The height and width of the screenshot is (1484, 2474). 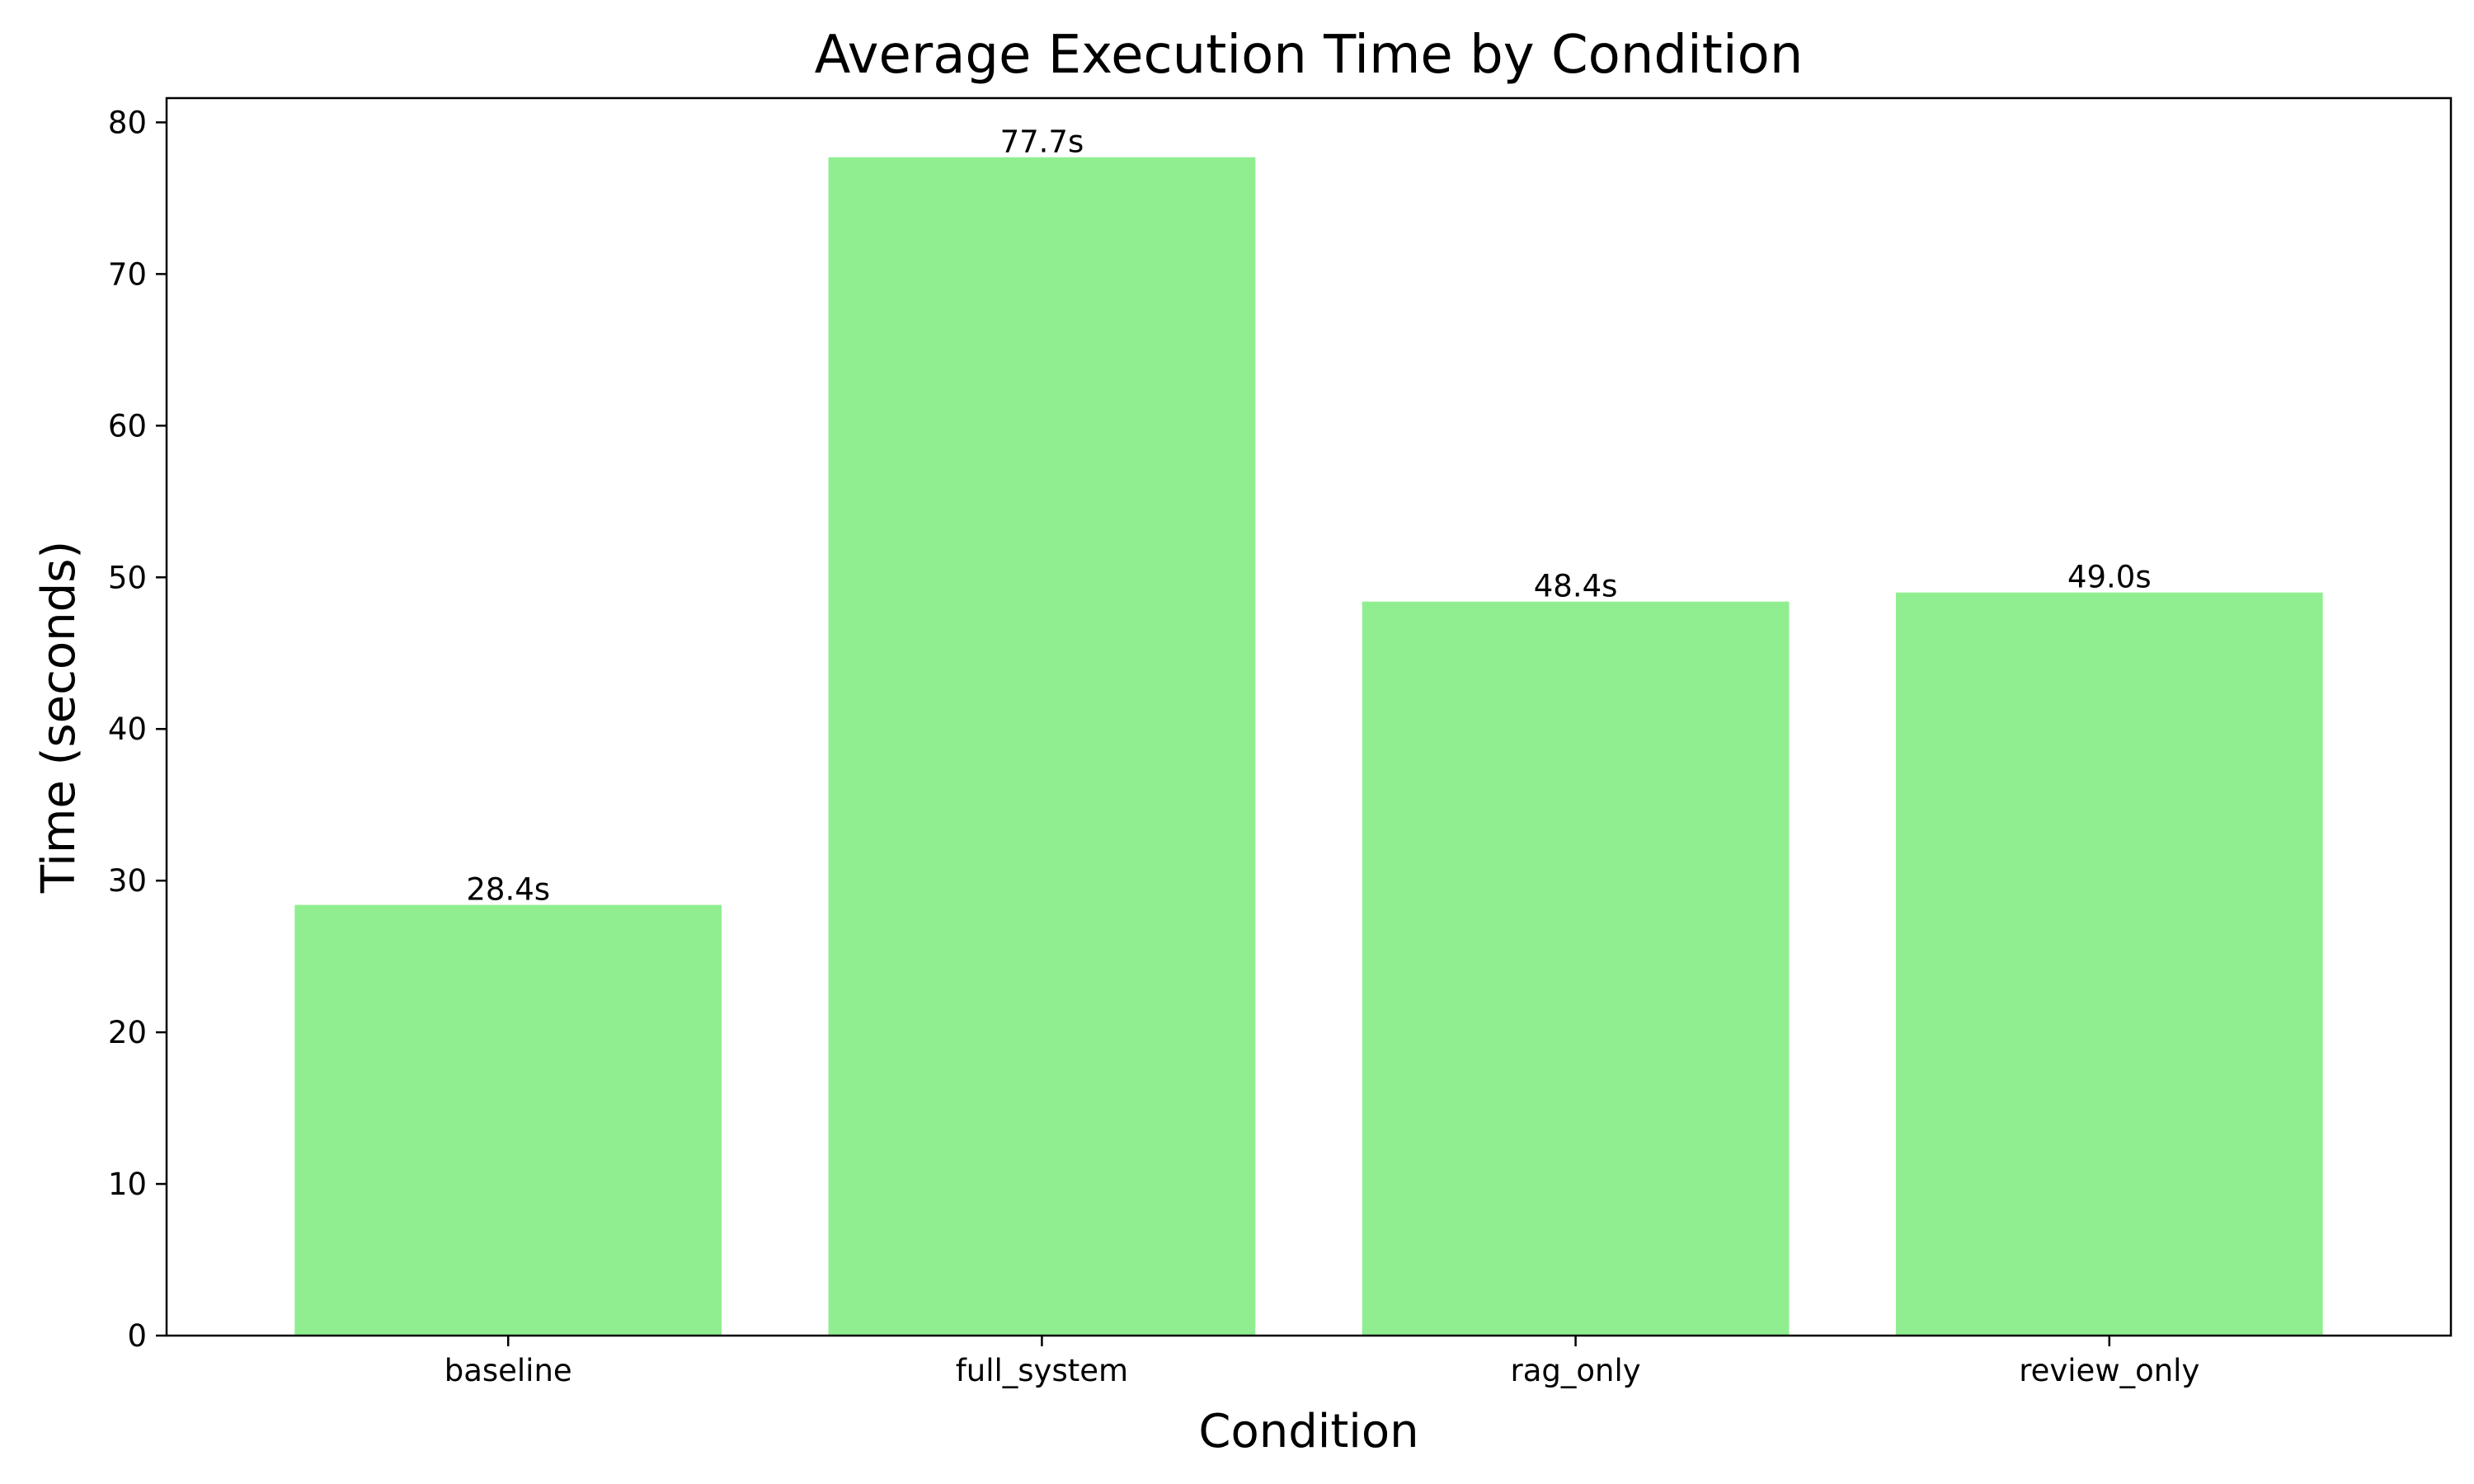 What do you see at coordinates (1042, 142) in the screenshot?
I see `bar-value-label: 77.7s` at bounding box center [1042, 142].